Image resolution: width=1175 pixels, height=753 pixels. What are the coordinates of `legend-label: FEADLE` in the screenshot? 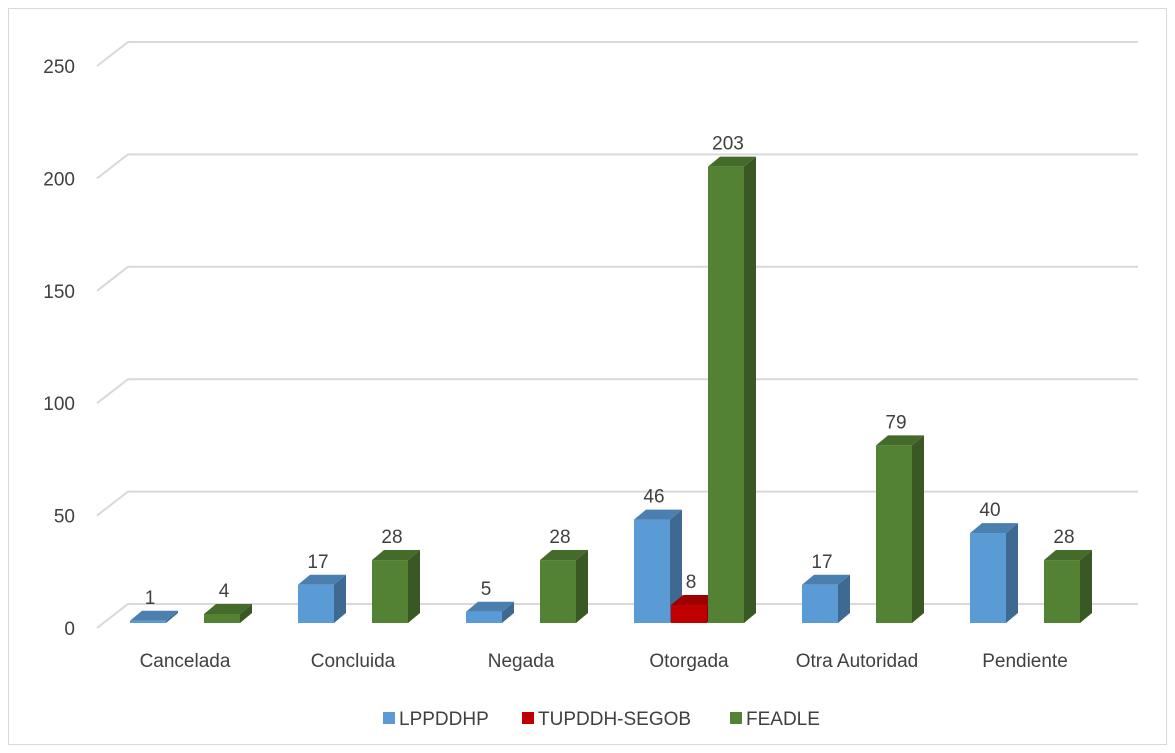 It's located at (783, 719).